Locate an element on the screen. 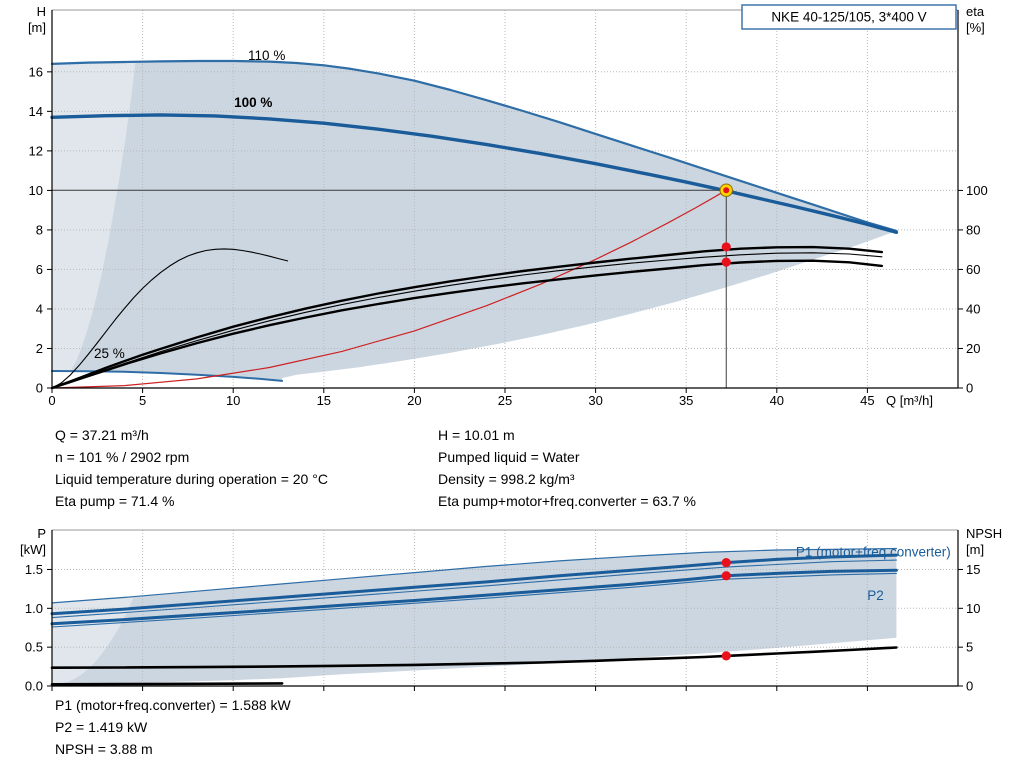 The width and height of the screenshot is (1024, 781). y2-axis-title: NPSH is located at coordinates (984, 533).